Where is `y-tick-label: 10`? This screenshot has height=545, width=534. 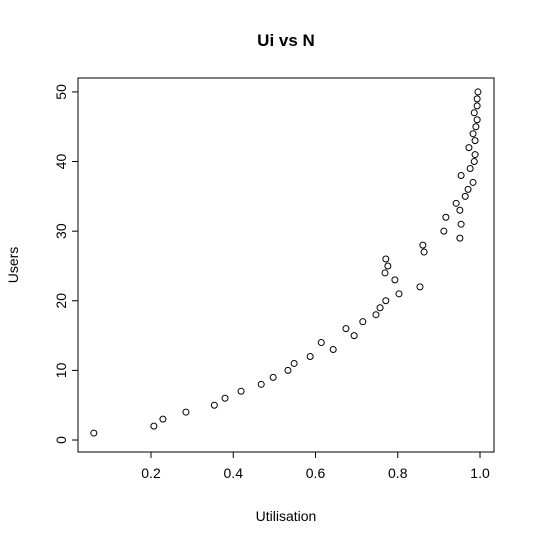 y-tick-label: 10 is located at coordinates (61, 370).